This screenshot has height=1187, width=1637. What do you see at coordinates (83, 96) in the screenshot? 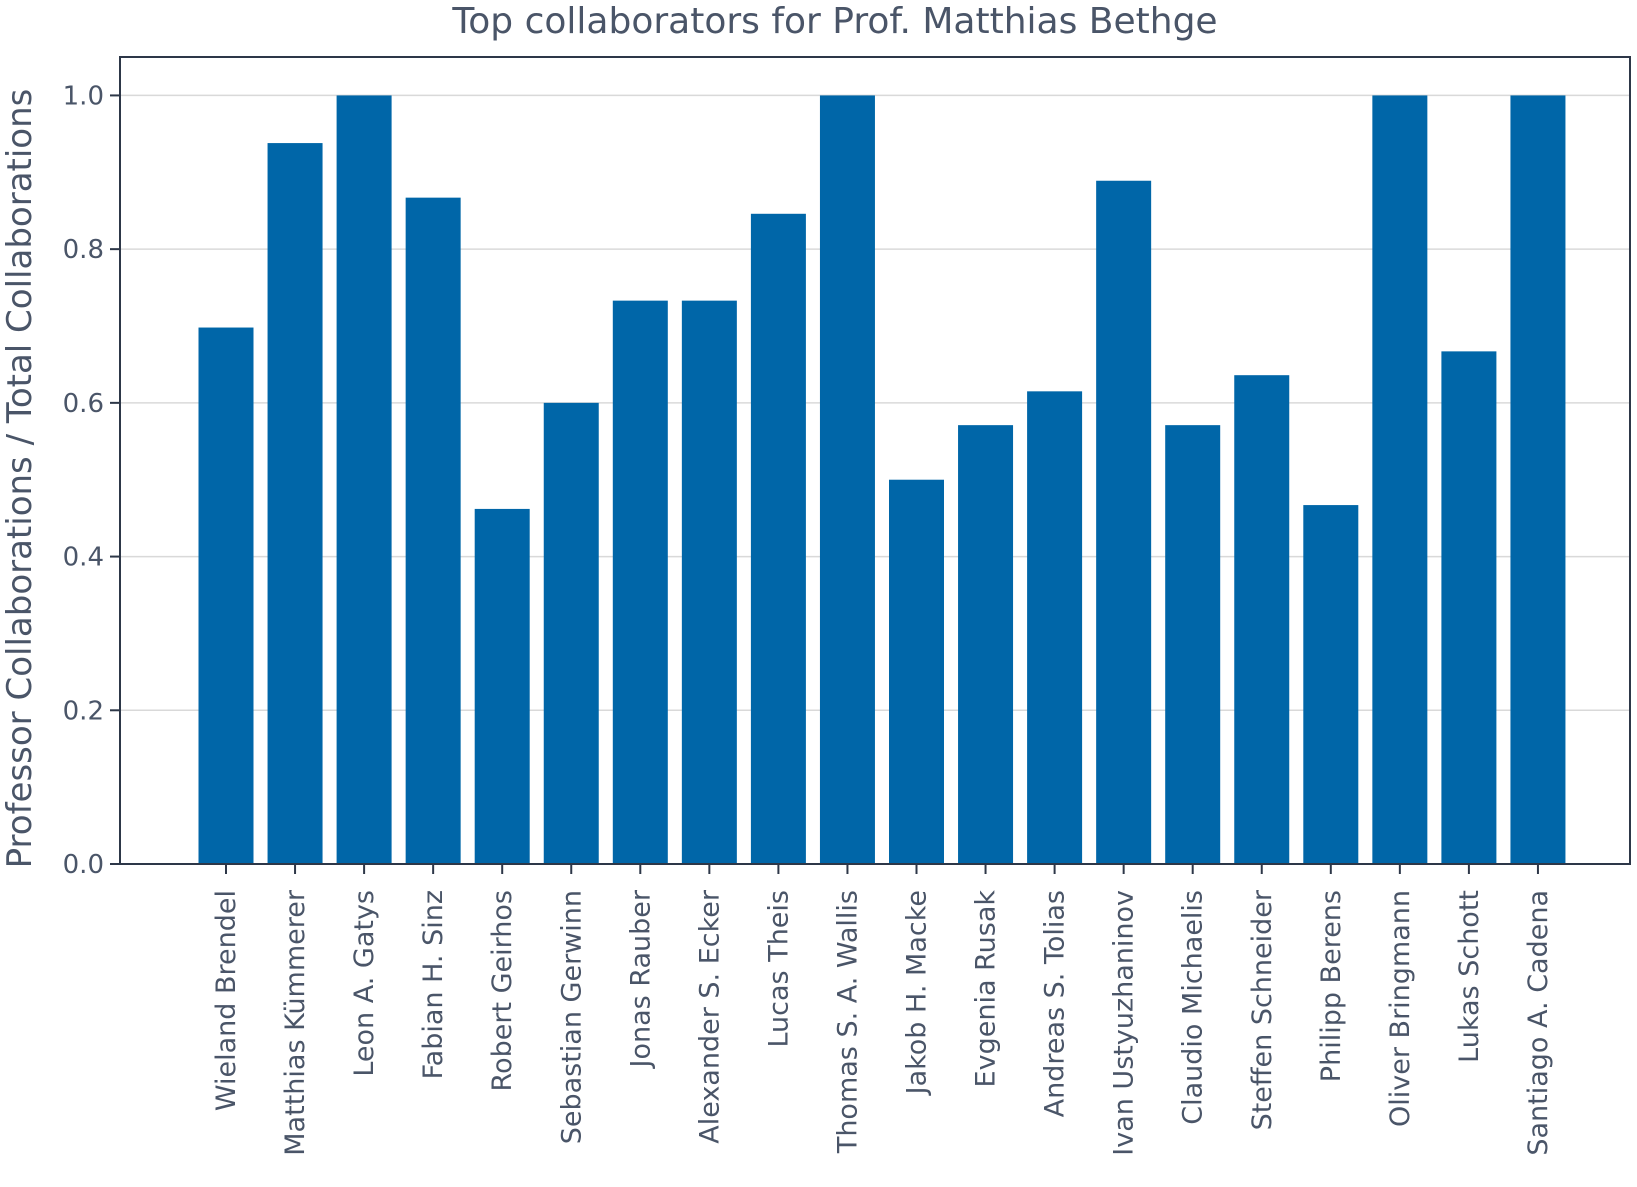
I see `y-tick-label-5: 1.0` at bounding box center [83, 96].